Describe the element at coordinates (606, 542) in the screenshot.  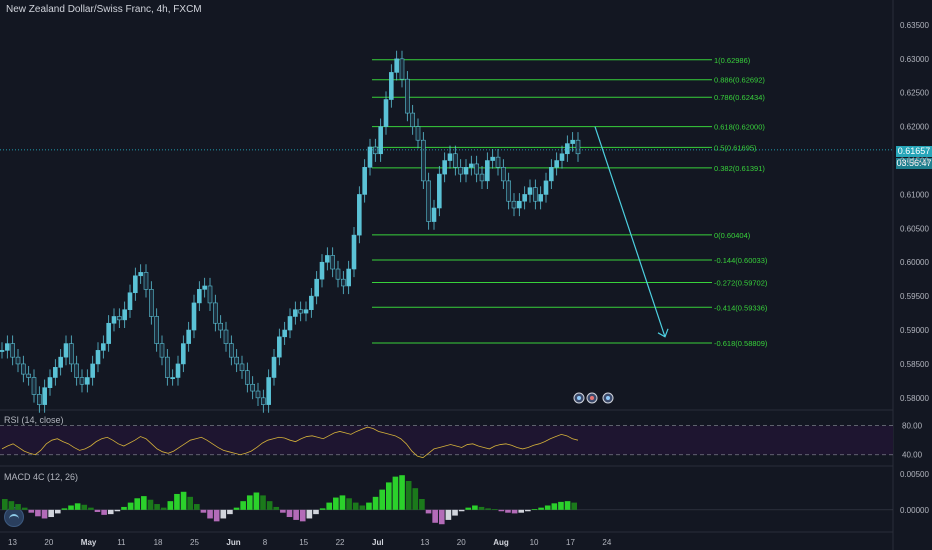
I see `time-tick-label: 24` at that location.